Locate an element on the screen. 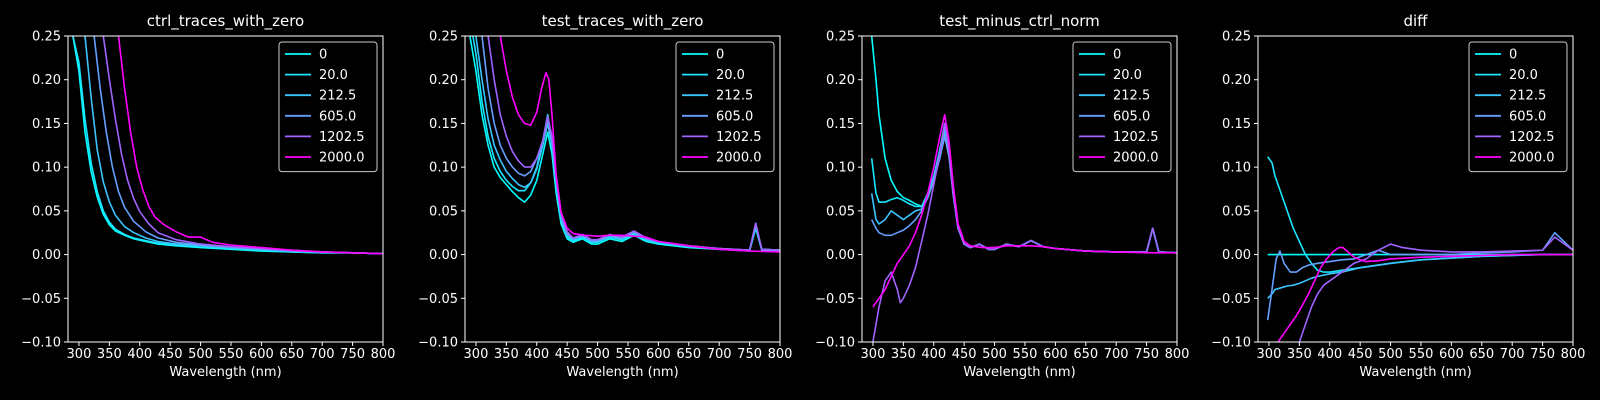 The width and height of the screenshot is (1600, 400). x-tick-label: 300 is located at coordinates (476, 354).